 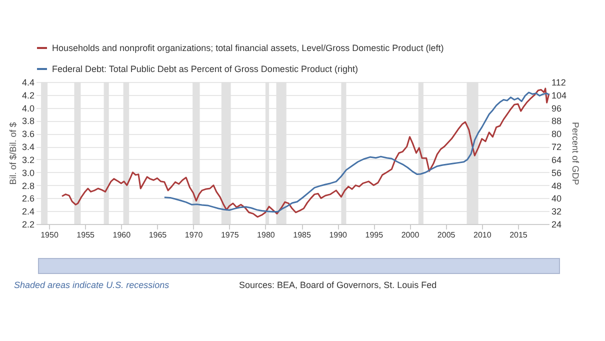 I want to click on legend-label: Federal Debt: Total Public Debt as Percent of Gross Domestic Product (right), so click(x=205, y=69).